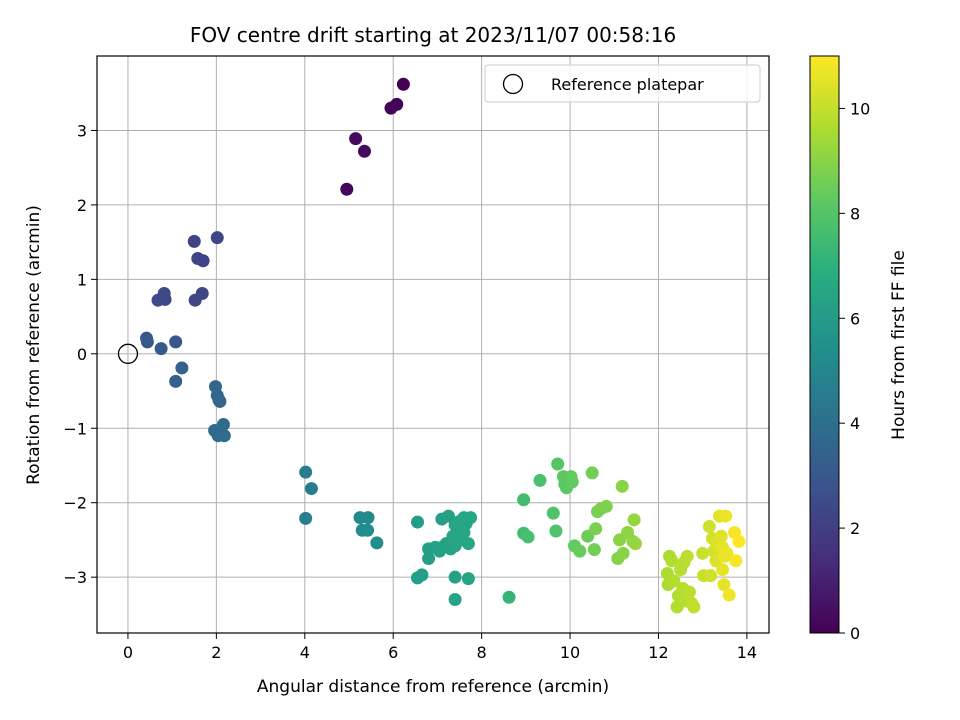 The image size is (960, 720). I want to click on colorbar-tick-label: 2, so click(855, 528).